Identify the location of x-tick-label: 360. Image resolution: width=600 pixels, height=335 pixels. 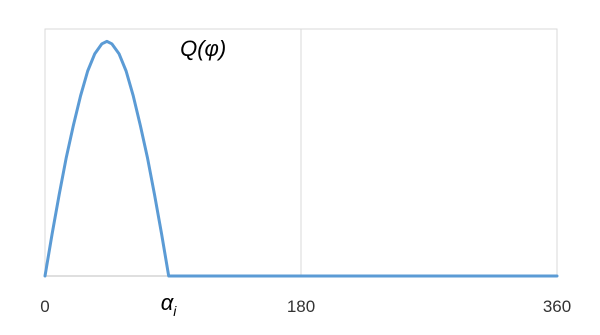
(557, 306).